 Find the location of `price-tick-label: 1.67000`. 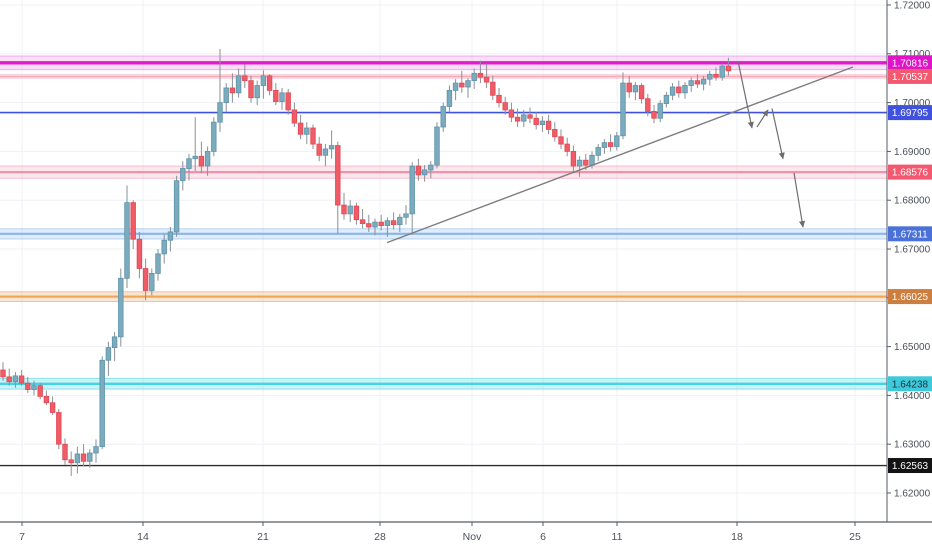

price-tick-label: 1.67000 is located at coordinates (912, 249).